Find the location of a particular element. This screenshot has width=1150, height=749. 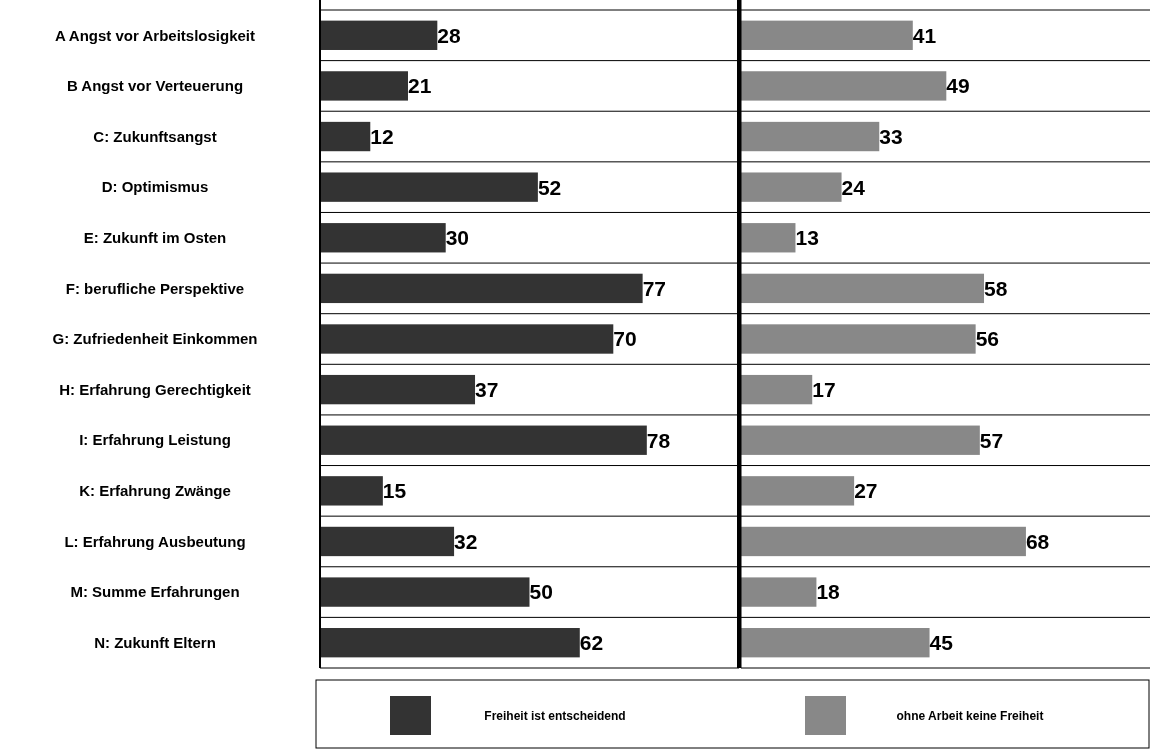

data-label: 24 is located at coordinates (853, 187).